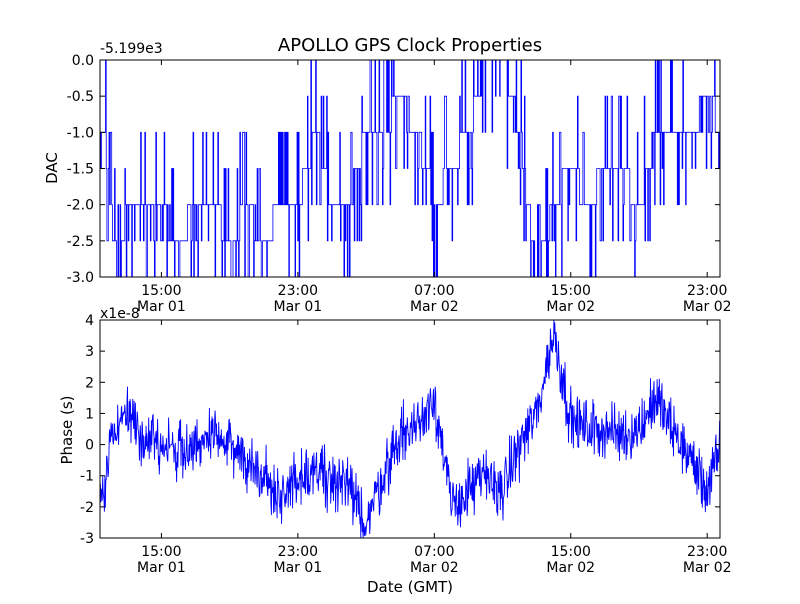 The height and width of the screenshot is (604, 800). What do you see at coordinates (67, 429) in the screenshot?
I see `phase-ylabel: Phase (s)` at bounding box center [67, 429].